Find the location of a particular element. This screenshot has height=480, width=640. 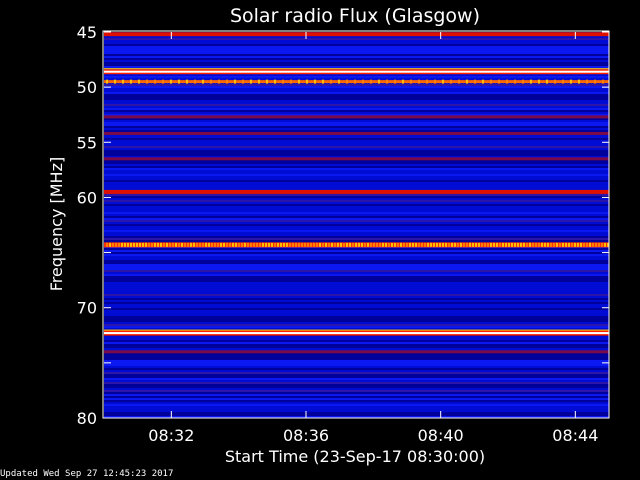

x-tick-label: 08:36 is located at coordinates (306, 435).